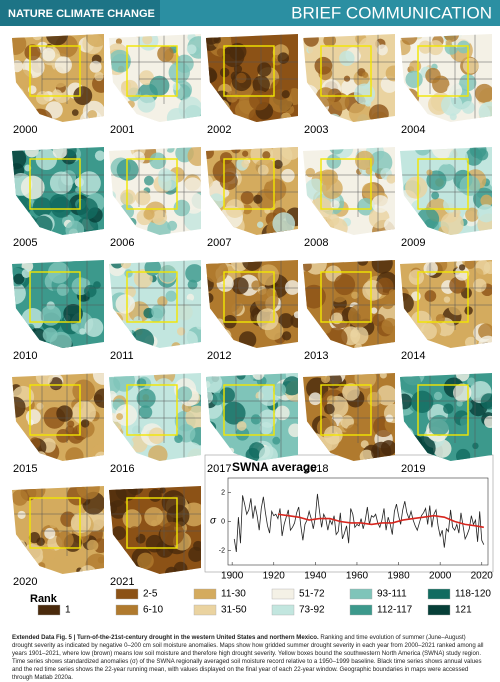  I want to click on legend-label: 51-72, so click(312, 594).